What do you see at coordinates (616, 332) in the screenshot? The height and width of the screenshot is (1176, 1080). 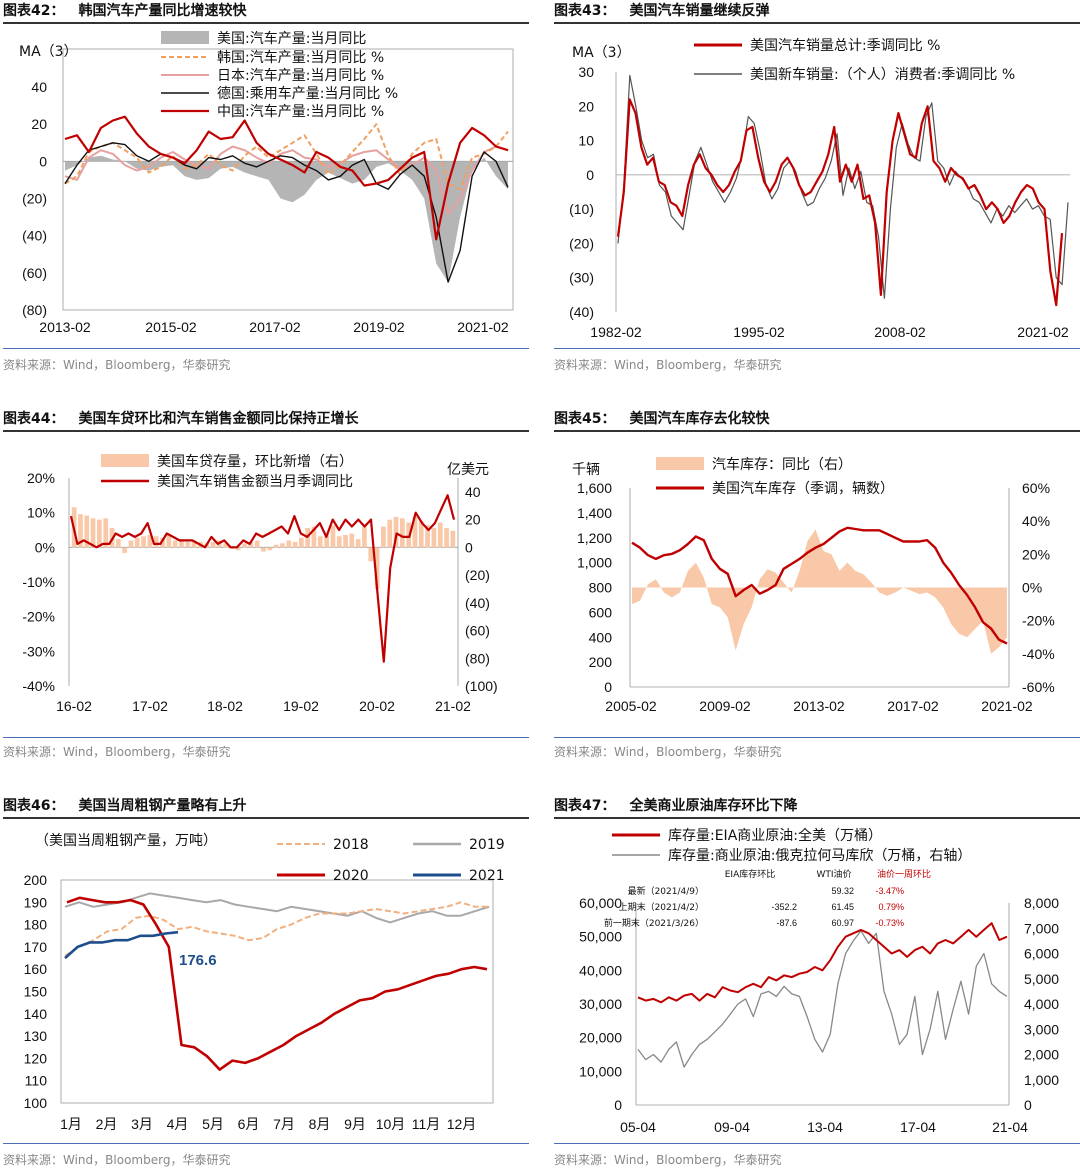 I see `x-tick-label: 1982-02` at bounding box center [616, 332].